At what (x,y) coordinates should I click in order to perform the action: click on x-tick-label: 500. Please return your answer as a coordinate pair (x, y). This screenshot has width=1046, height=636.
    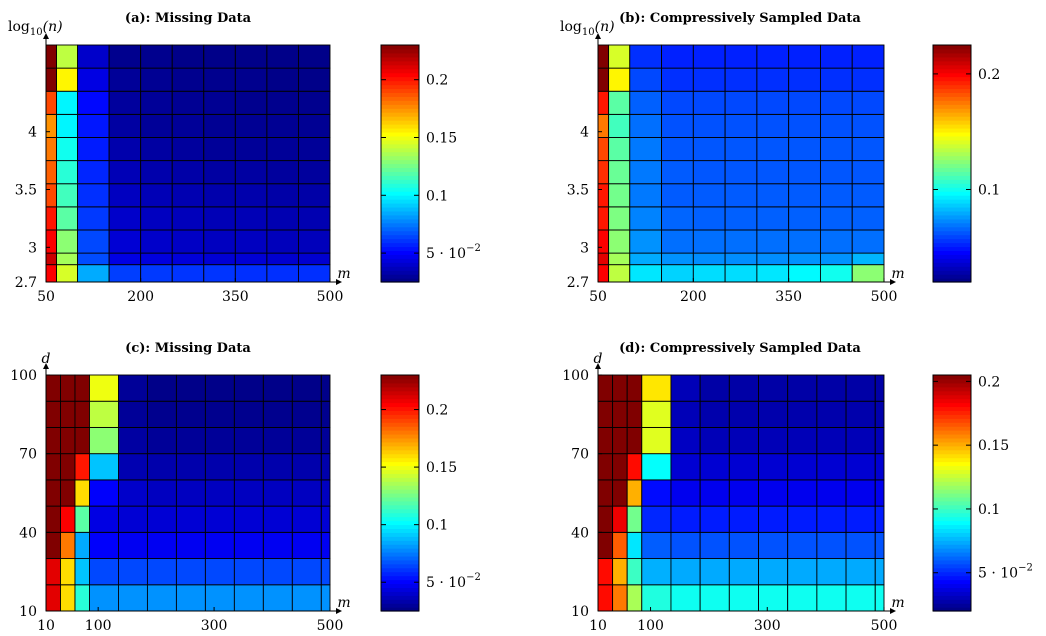
    Looking at the image, I should click on (884, 297).